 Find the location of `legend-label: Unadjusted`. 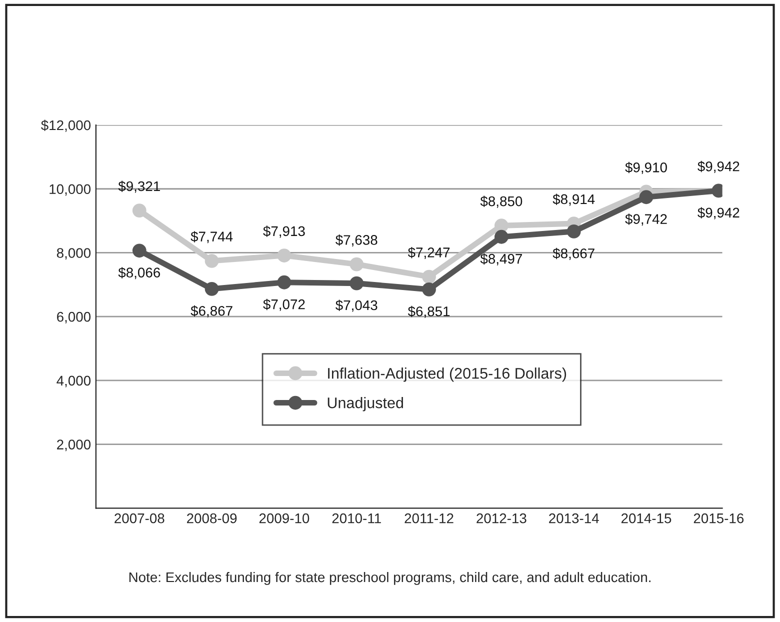

legend-label: Unadjusted is located at coordinates (365, 404).